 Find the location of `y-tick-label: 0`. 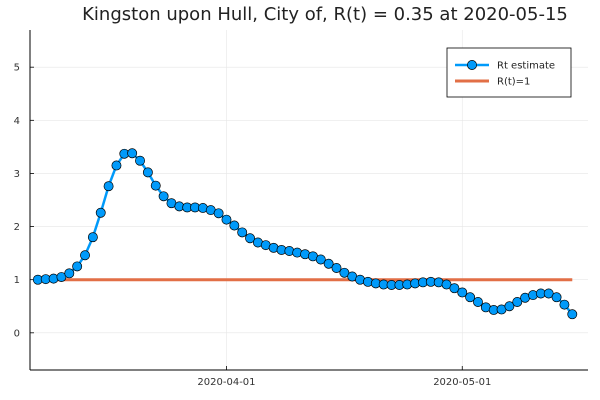

y-tick-label: 0 is located at coordinates (17, 333).